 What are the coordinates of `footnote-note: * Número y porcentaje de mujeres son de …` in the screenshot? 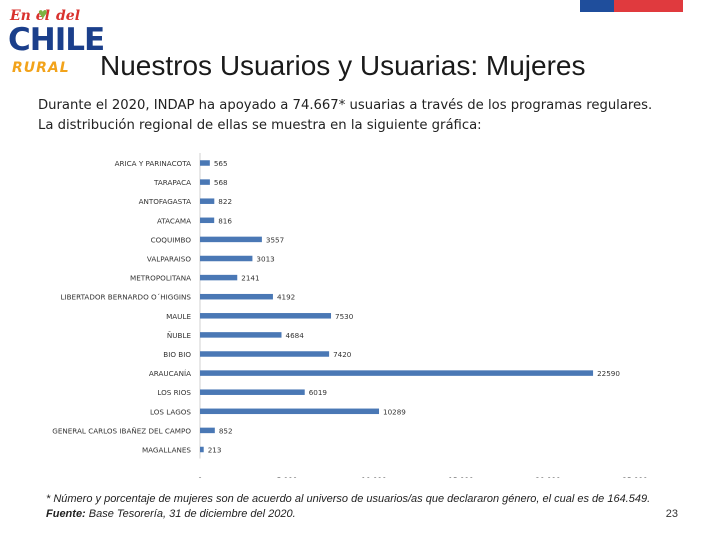 It's located at (348, 499).